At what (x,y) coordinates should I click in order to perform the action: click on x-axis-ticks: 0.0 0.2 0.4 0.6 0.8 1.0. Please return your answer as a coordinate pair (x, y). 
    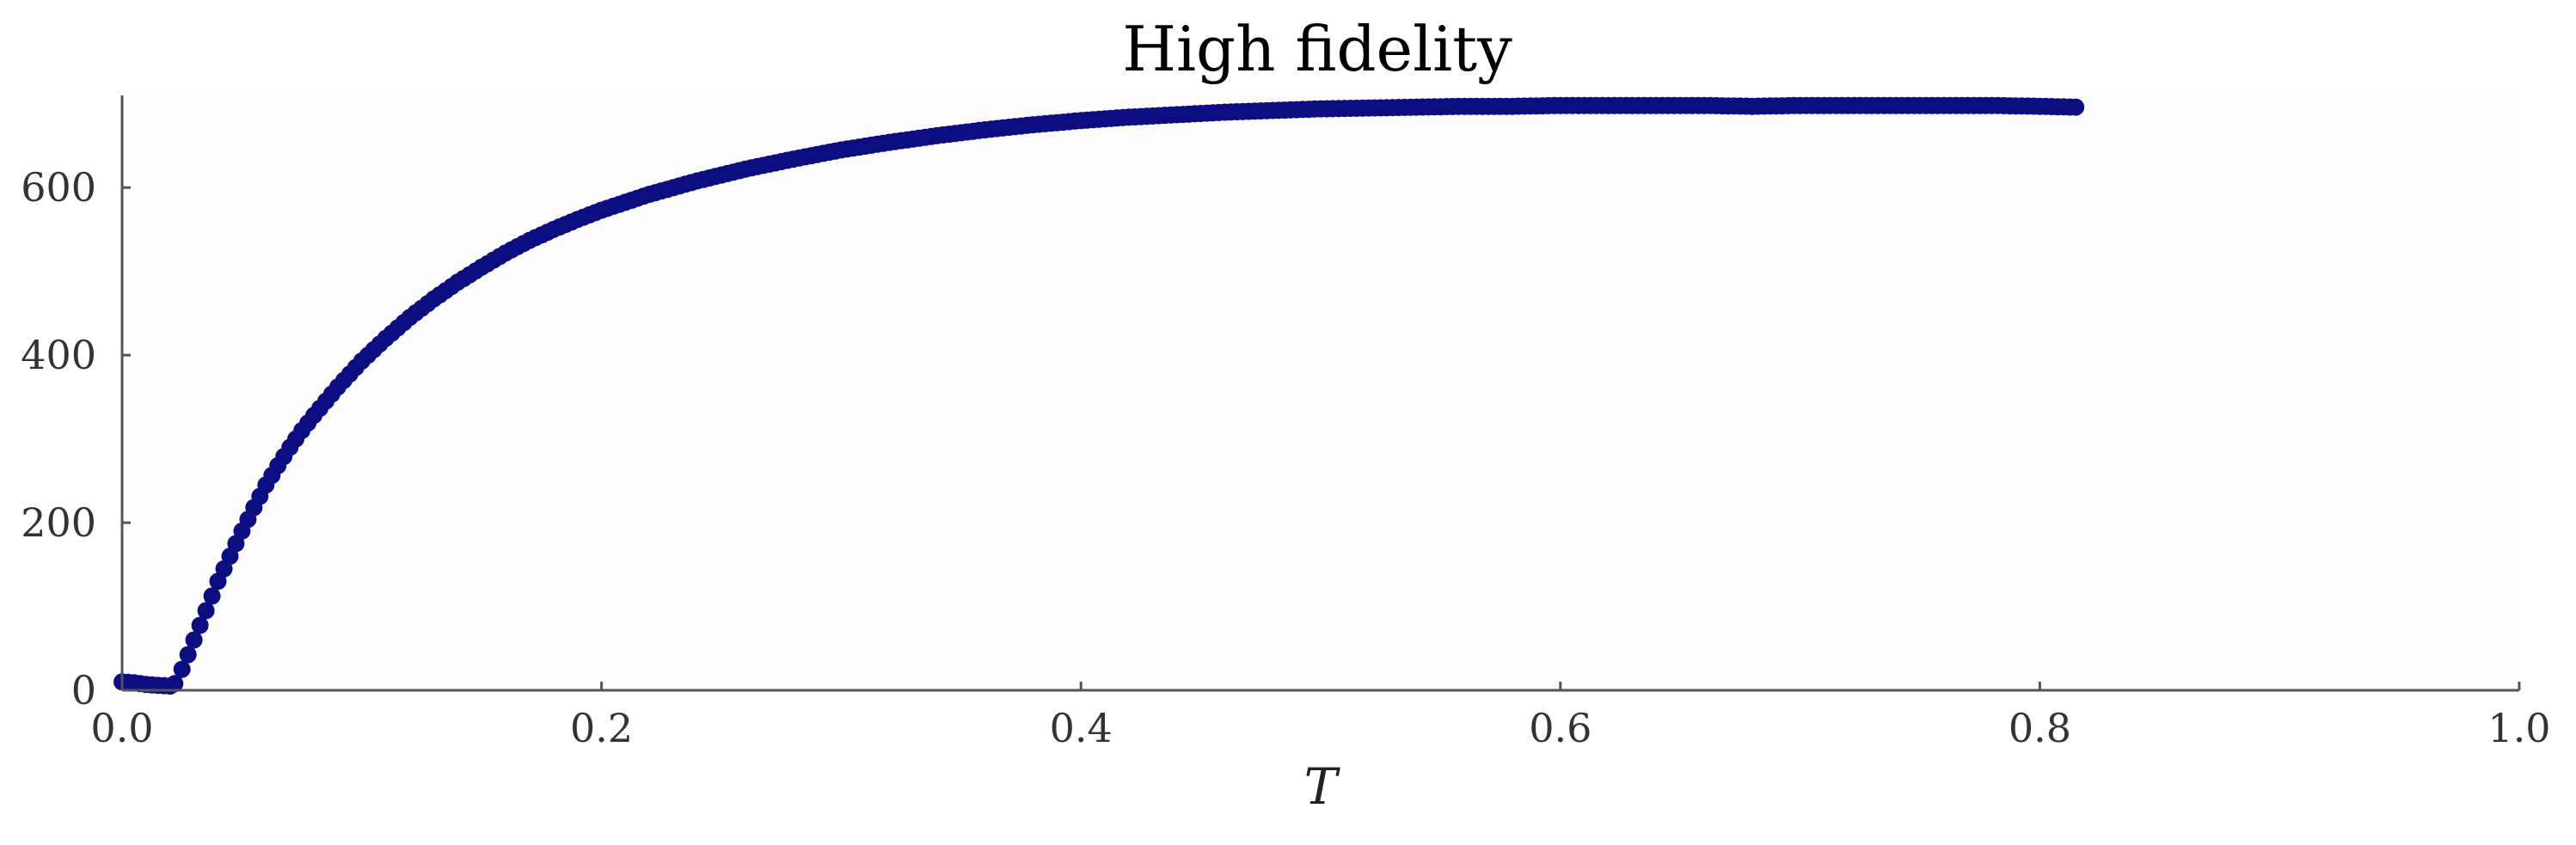
    Looking at the image, I should click on (1320, 716).